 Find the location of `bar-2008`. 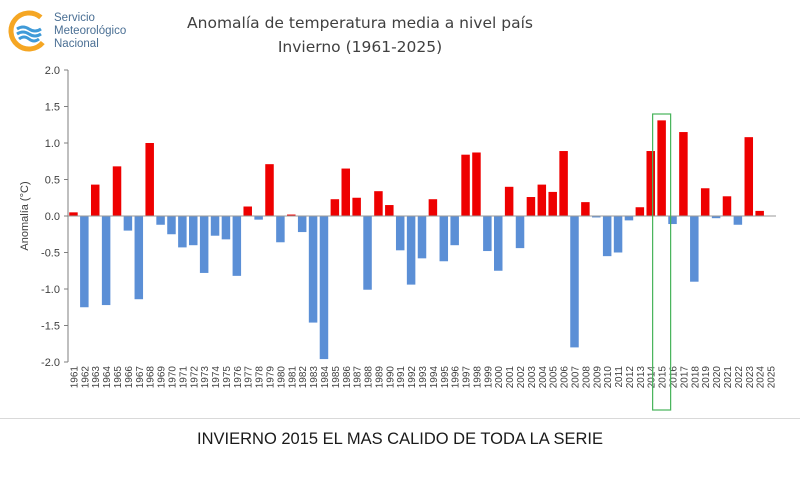

bar-2008 is located at coordinates (585, 209).